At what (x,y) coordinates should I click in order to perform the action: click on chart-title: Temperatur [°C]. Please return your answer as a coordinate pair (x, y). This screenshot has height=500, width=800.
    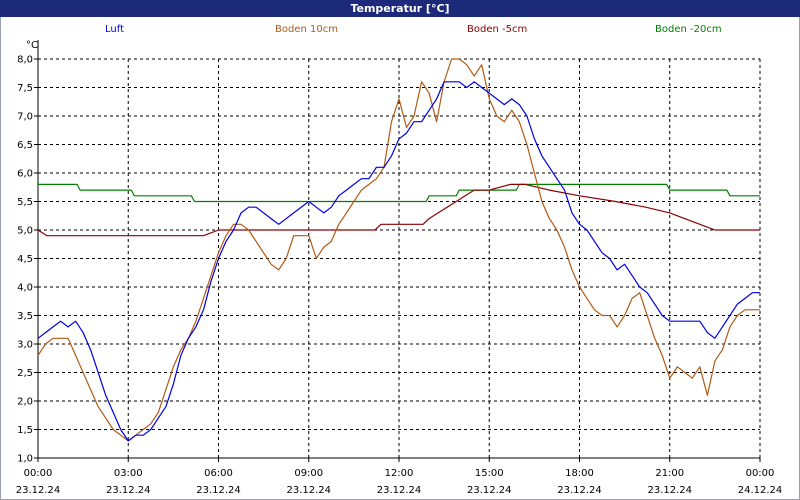
    Looking at the image, I should click on (400, 8).